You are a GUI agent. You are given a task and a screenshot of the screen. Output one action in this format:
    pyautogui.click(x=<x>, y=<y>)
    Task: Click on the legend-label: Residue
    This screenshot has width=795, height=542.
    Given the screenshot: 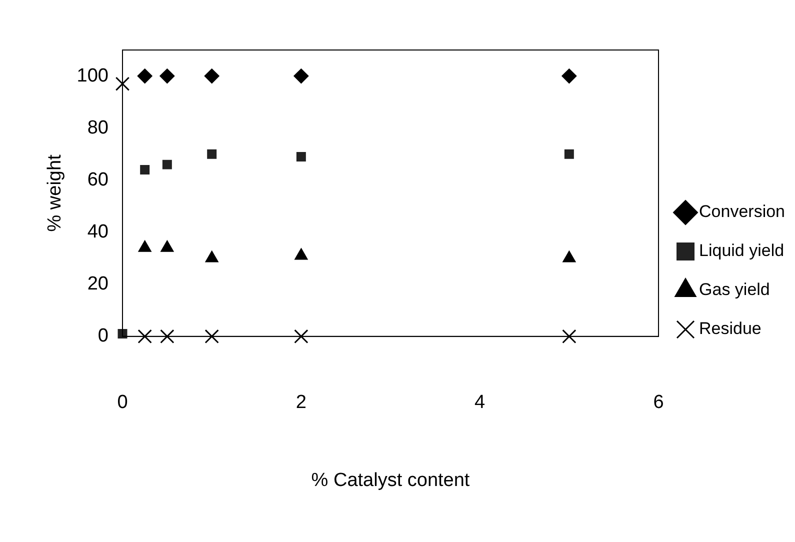 What is the action you would take?
    pyautogui.click(x=730, y=328)
    